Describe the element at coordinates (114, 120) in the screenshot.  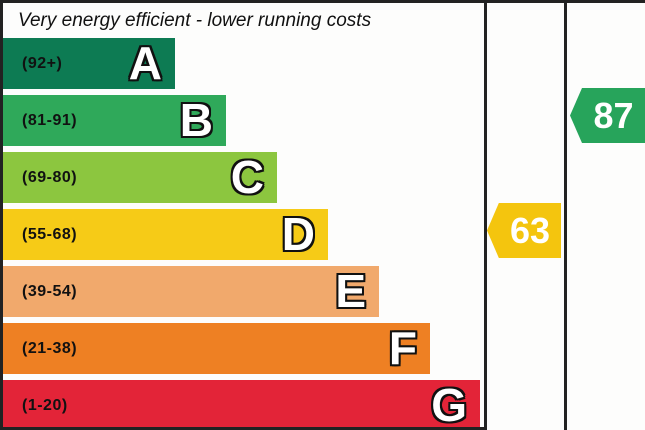
I see `band-b-bar: (81-91) B` at that location.